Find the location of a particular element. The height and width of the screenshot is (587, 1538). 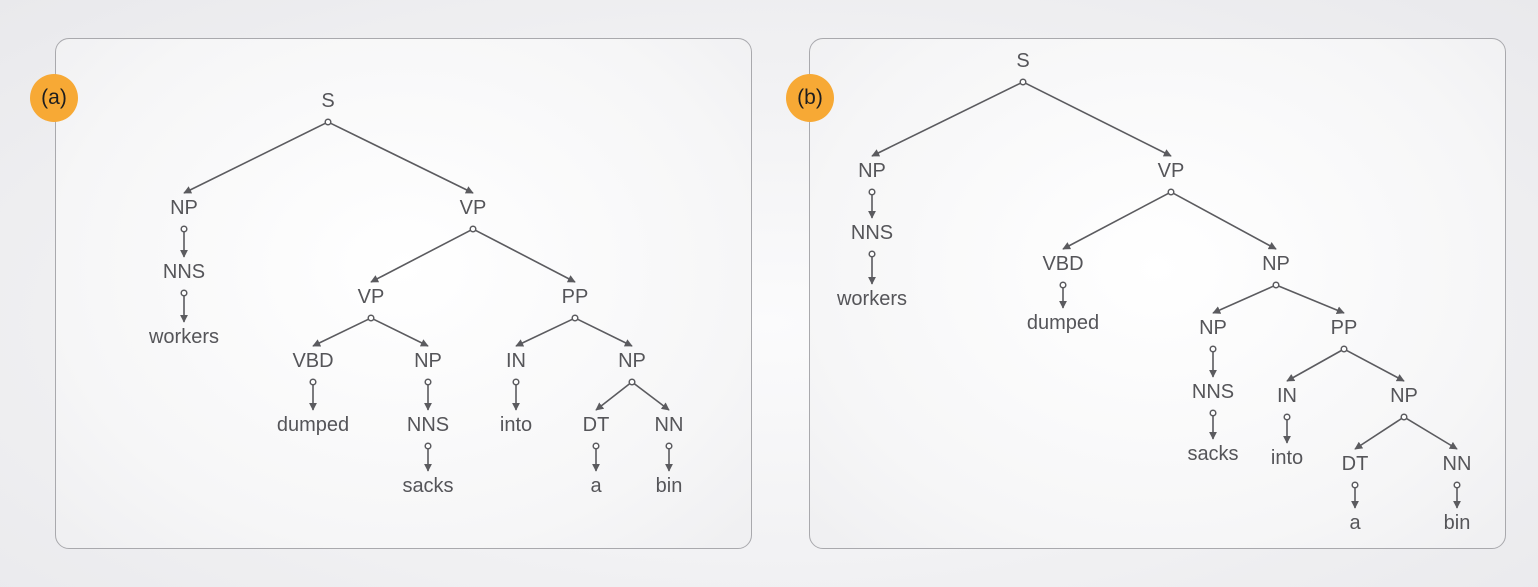

tree-edge-b6-b9 is located at coordinates (1311, 299).